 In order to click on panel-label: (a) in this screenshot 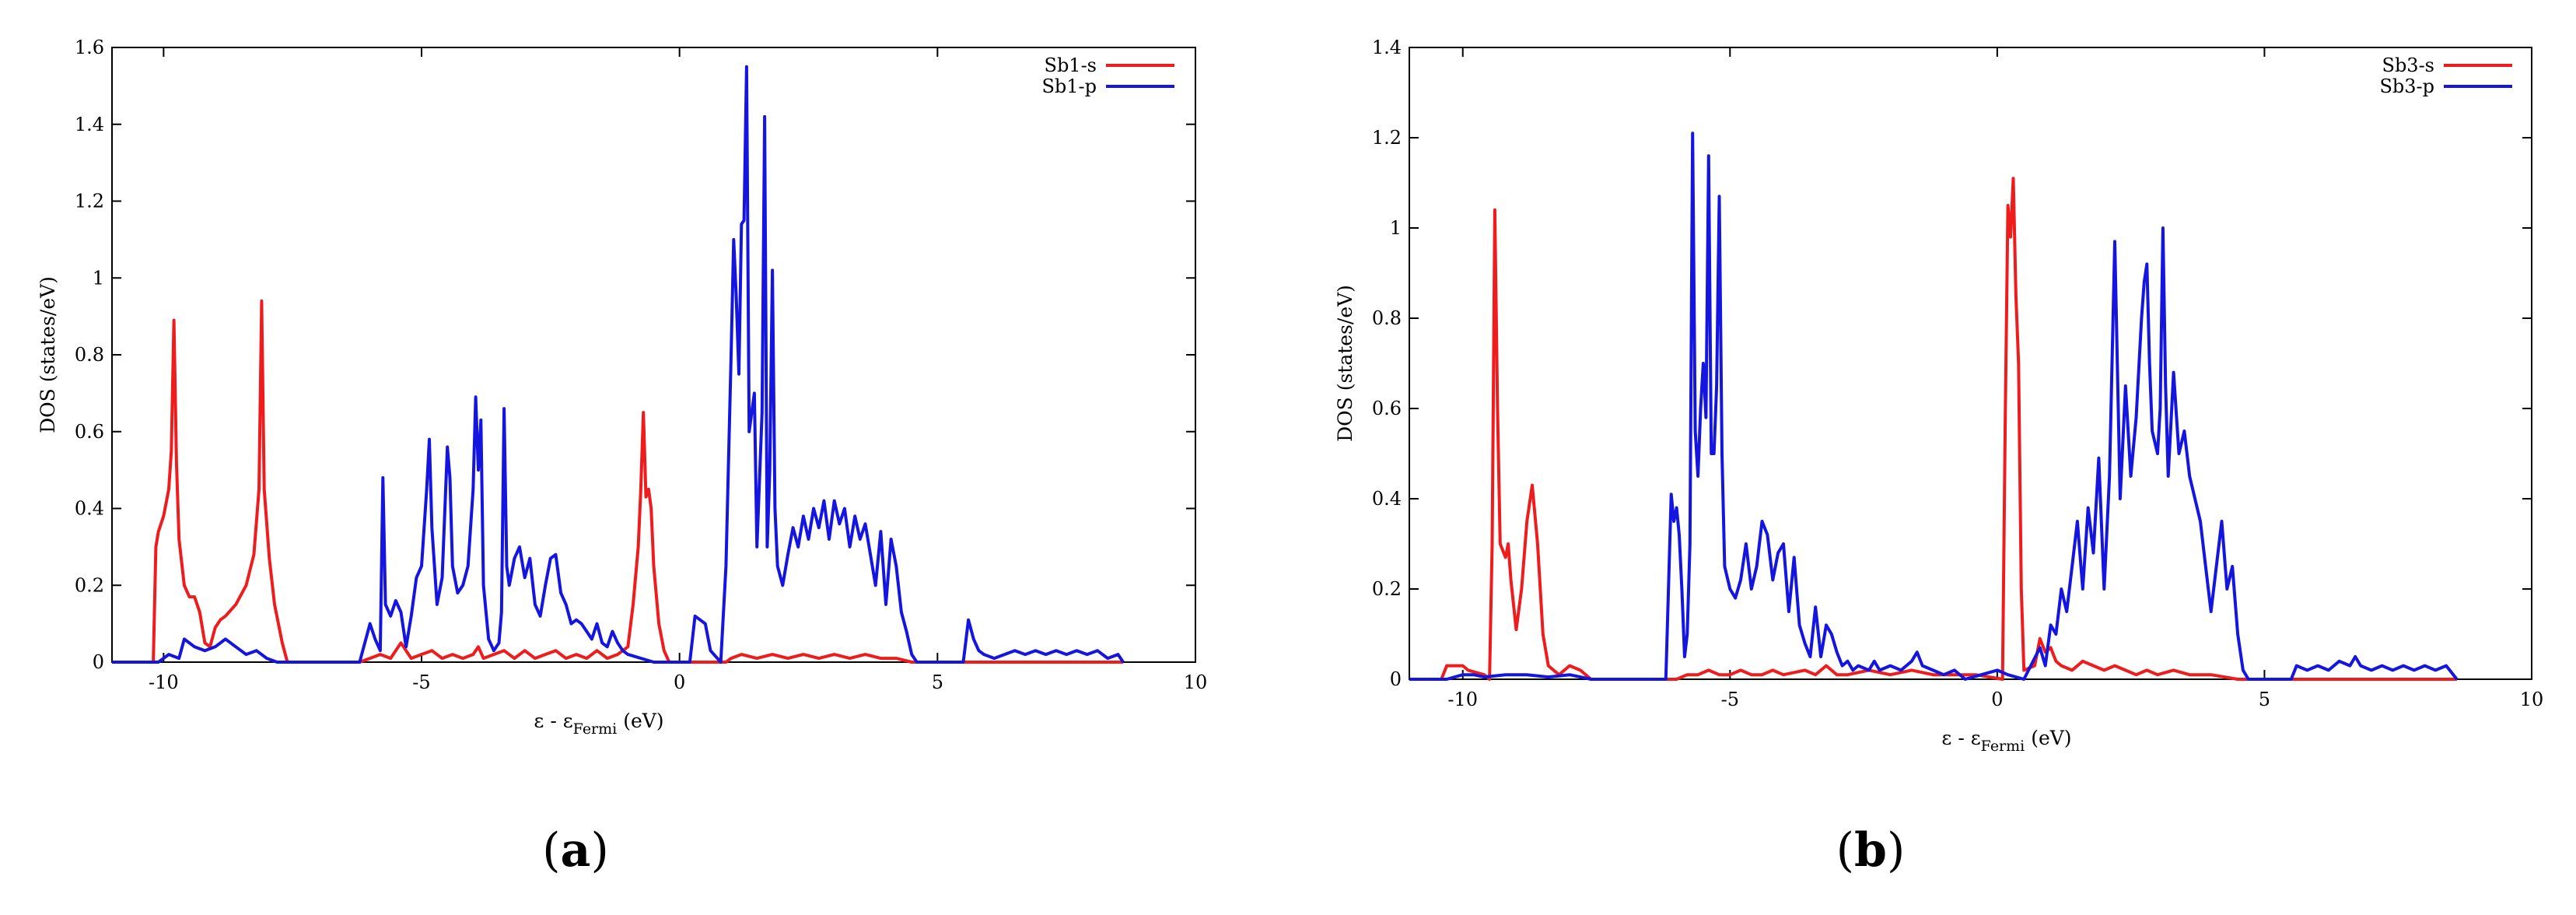, I will do `click(575, 850)`.